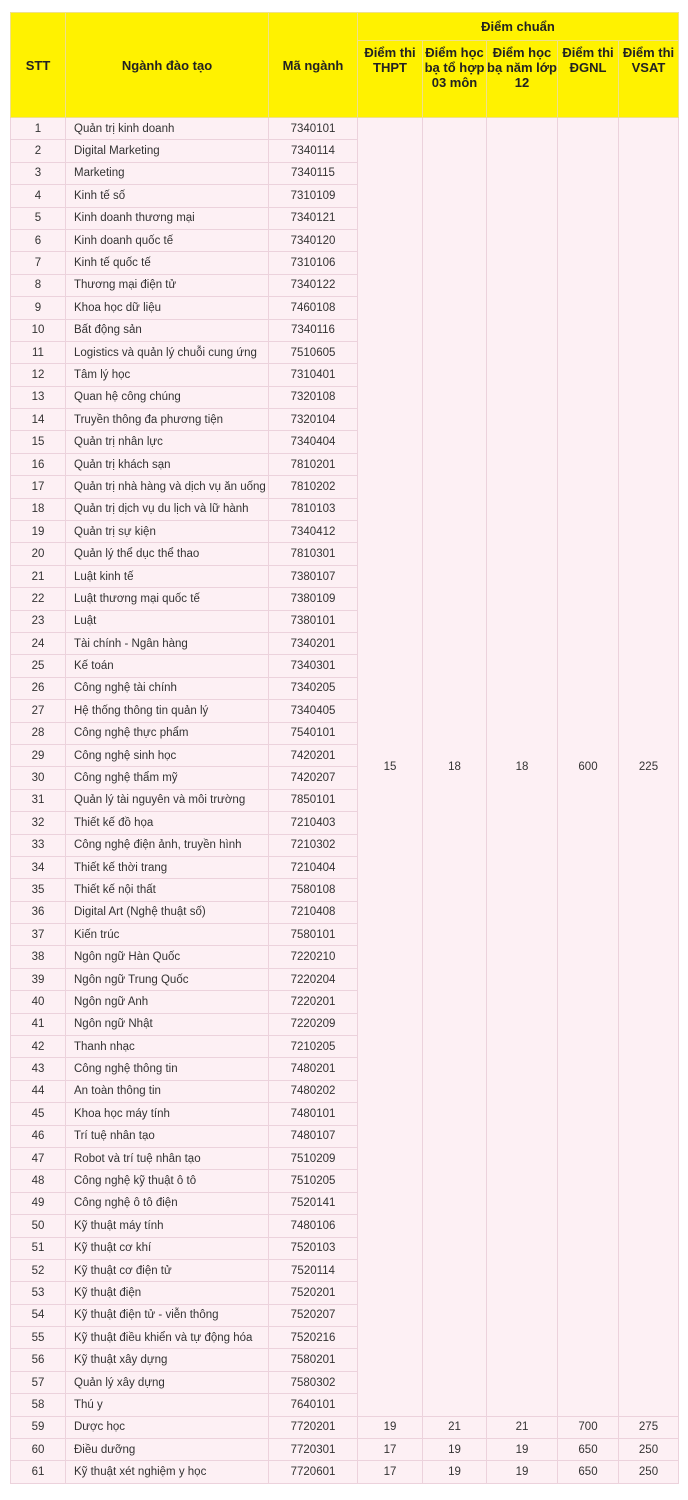 This screenshot has height=1500, width=688. What do you see at coordinates (167, 1472) in the screenshot?
I see `row-major-name: Kỹ thuật xét nghiệm y học` at bounding box center [167, 1472].